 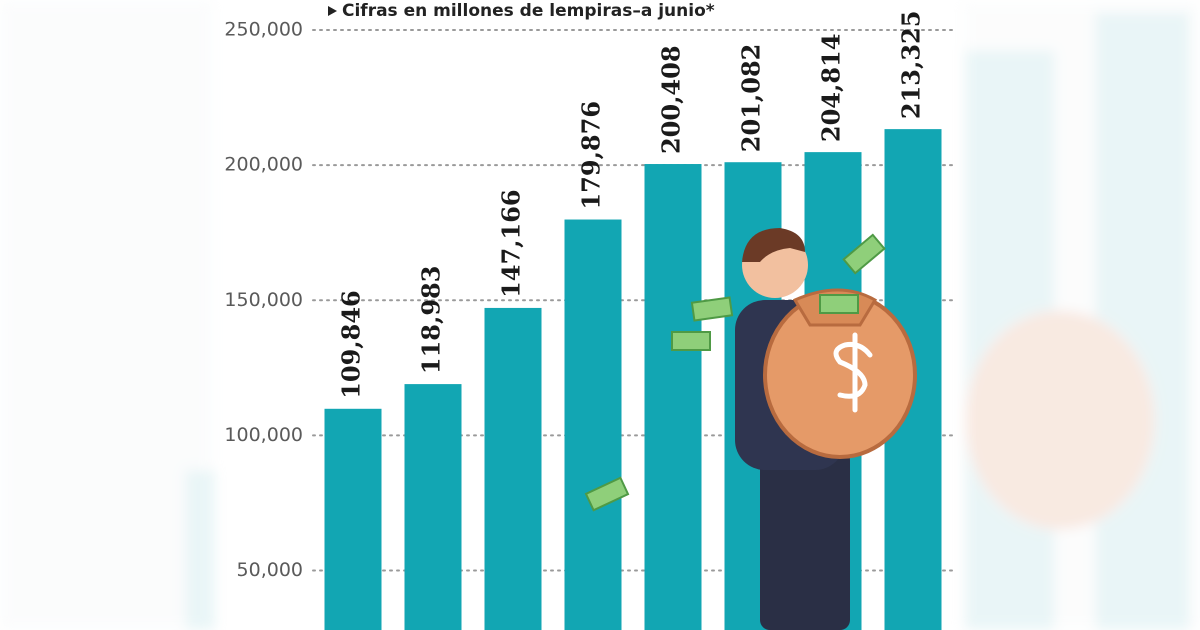 What do you see at coordinates (263, 300) in the screenshot?
I see `y-tick-label: 150,000` at bounding box center [263, 300].